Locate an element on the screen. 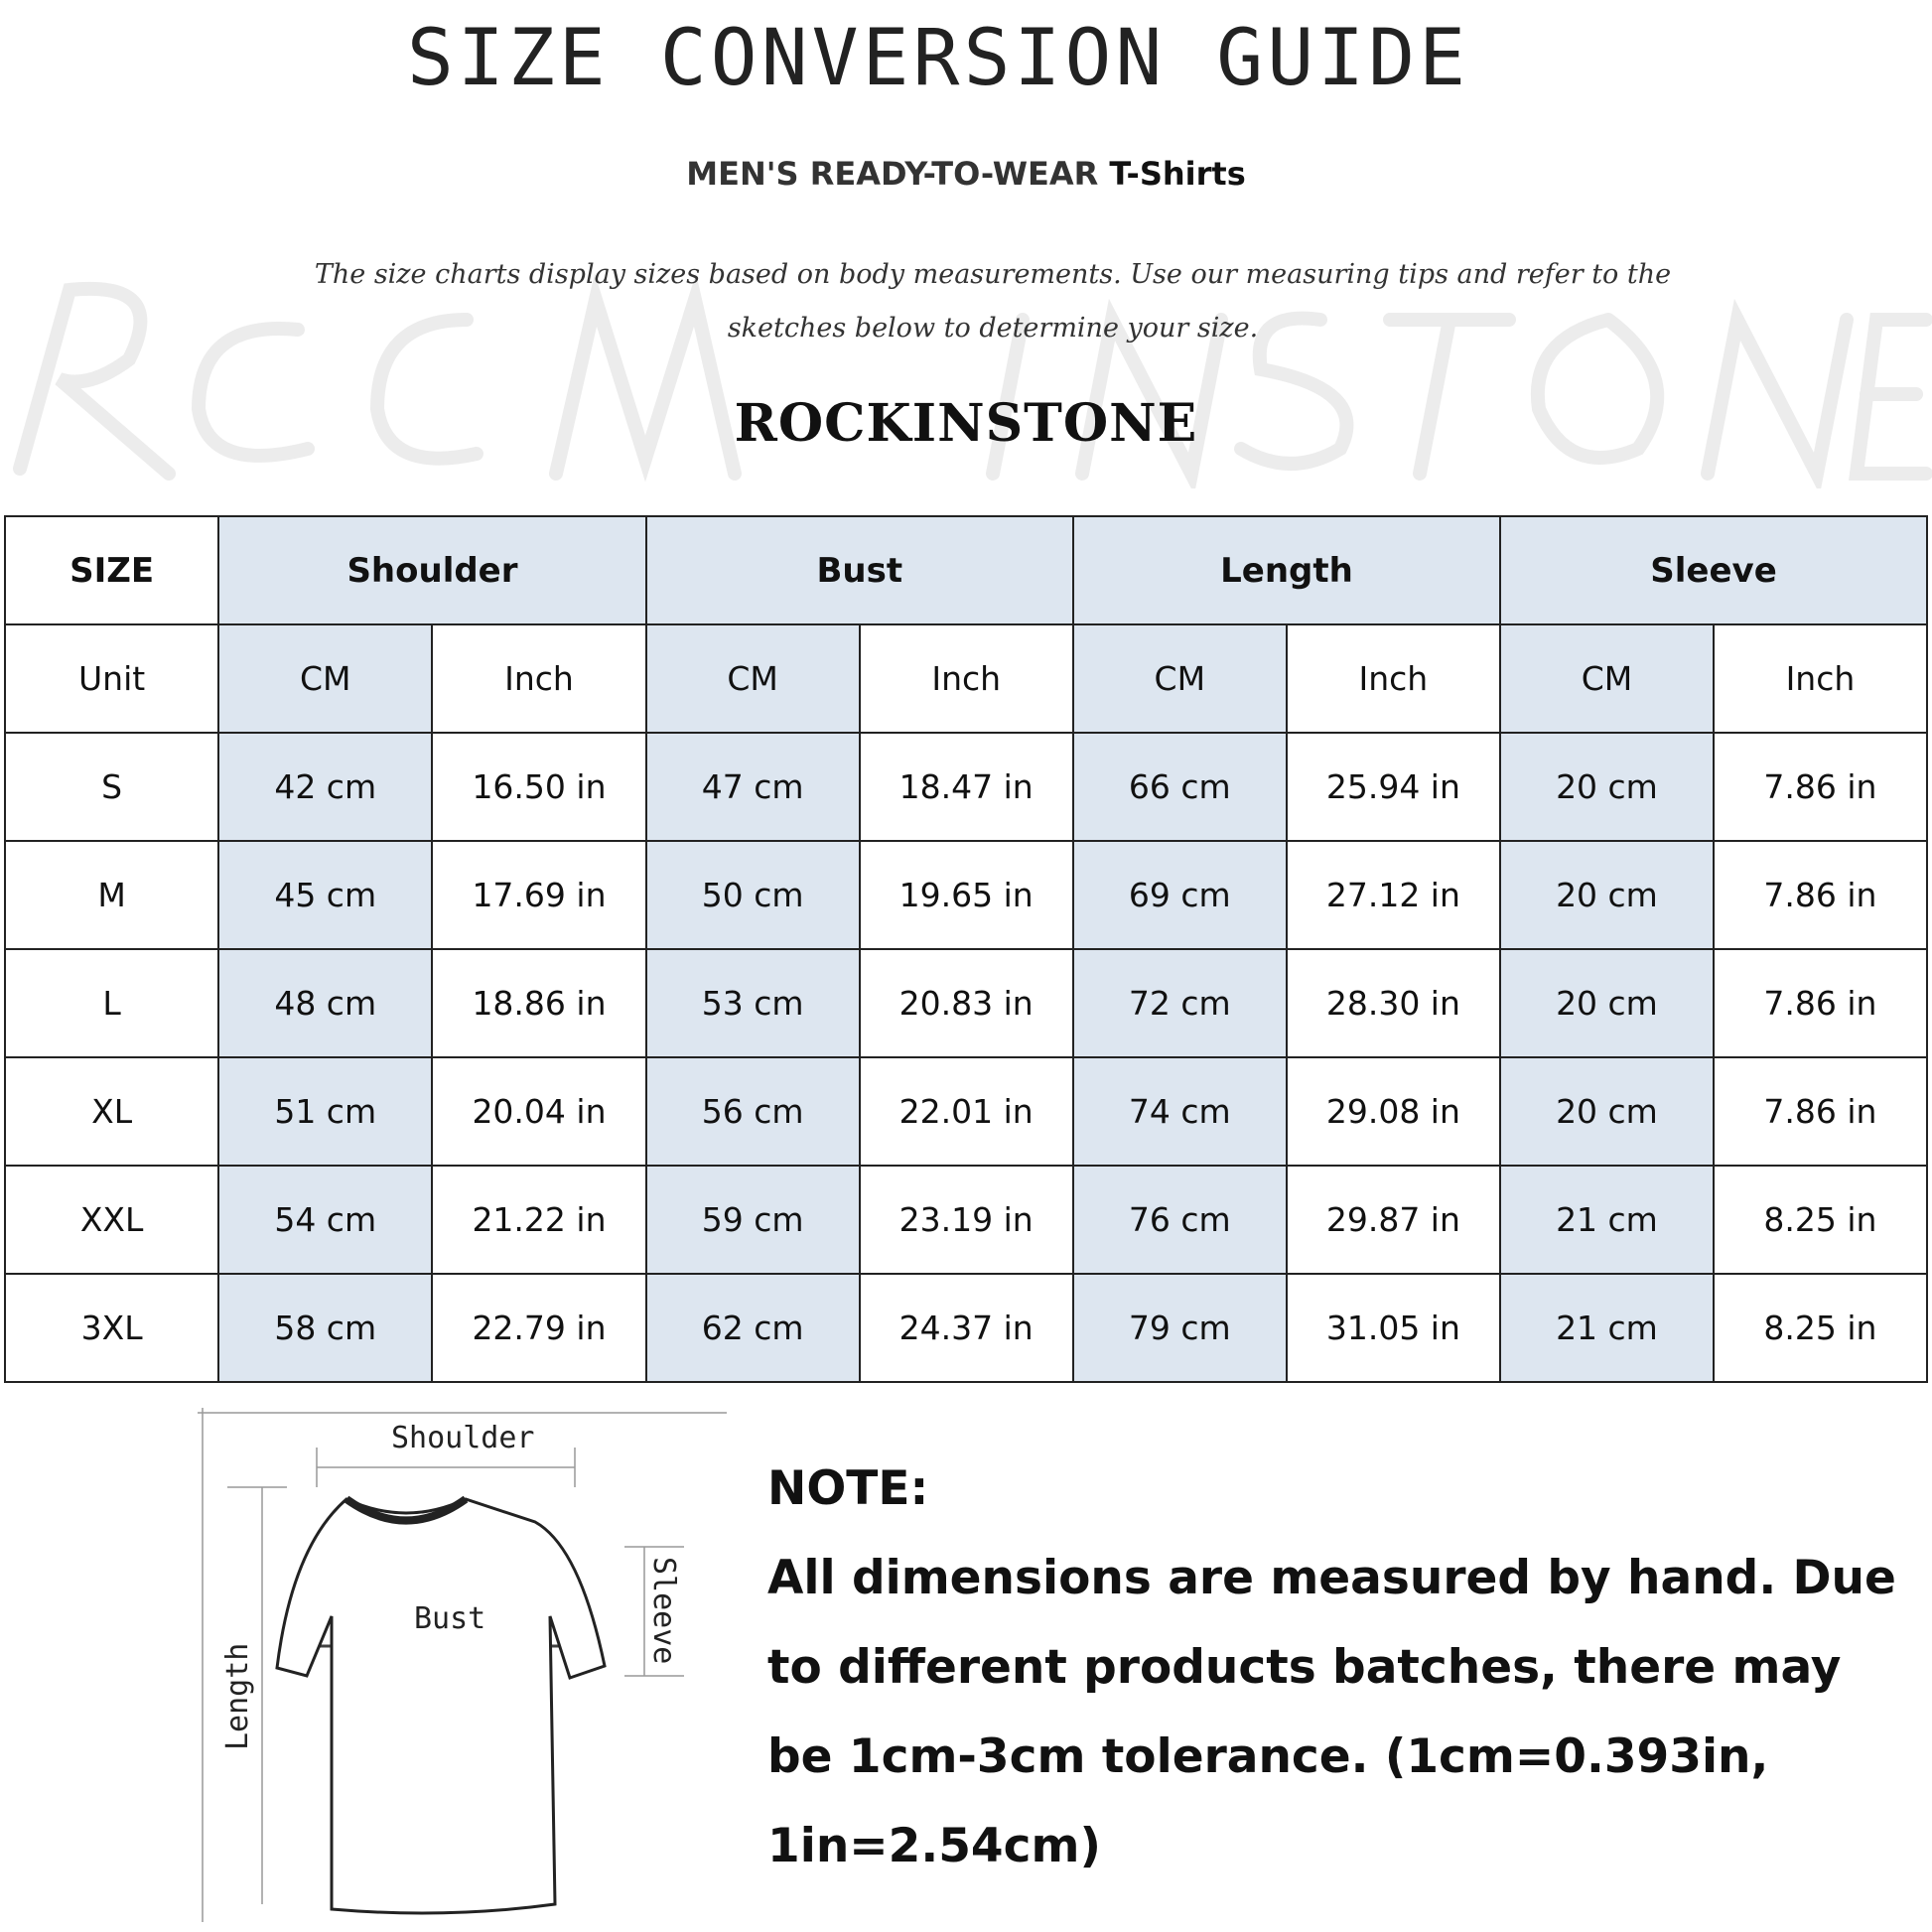  subtitle-product: T-Shirts is located at coordinates (1178, 174).